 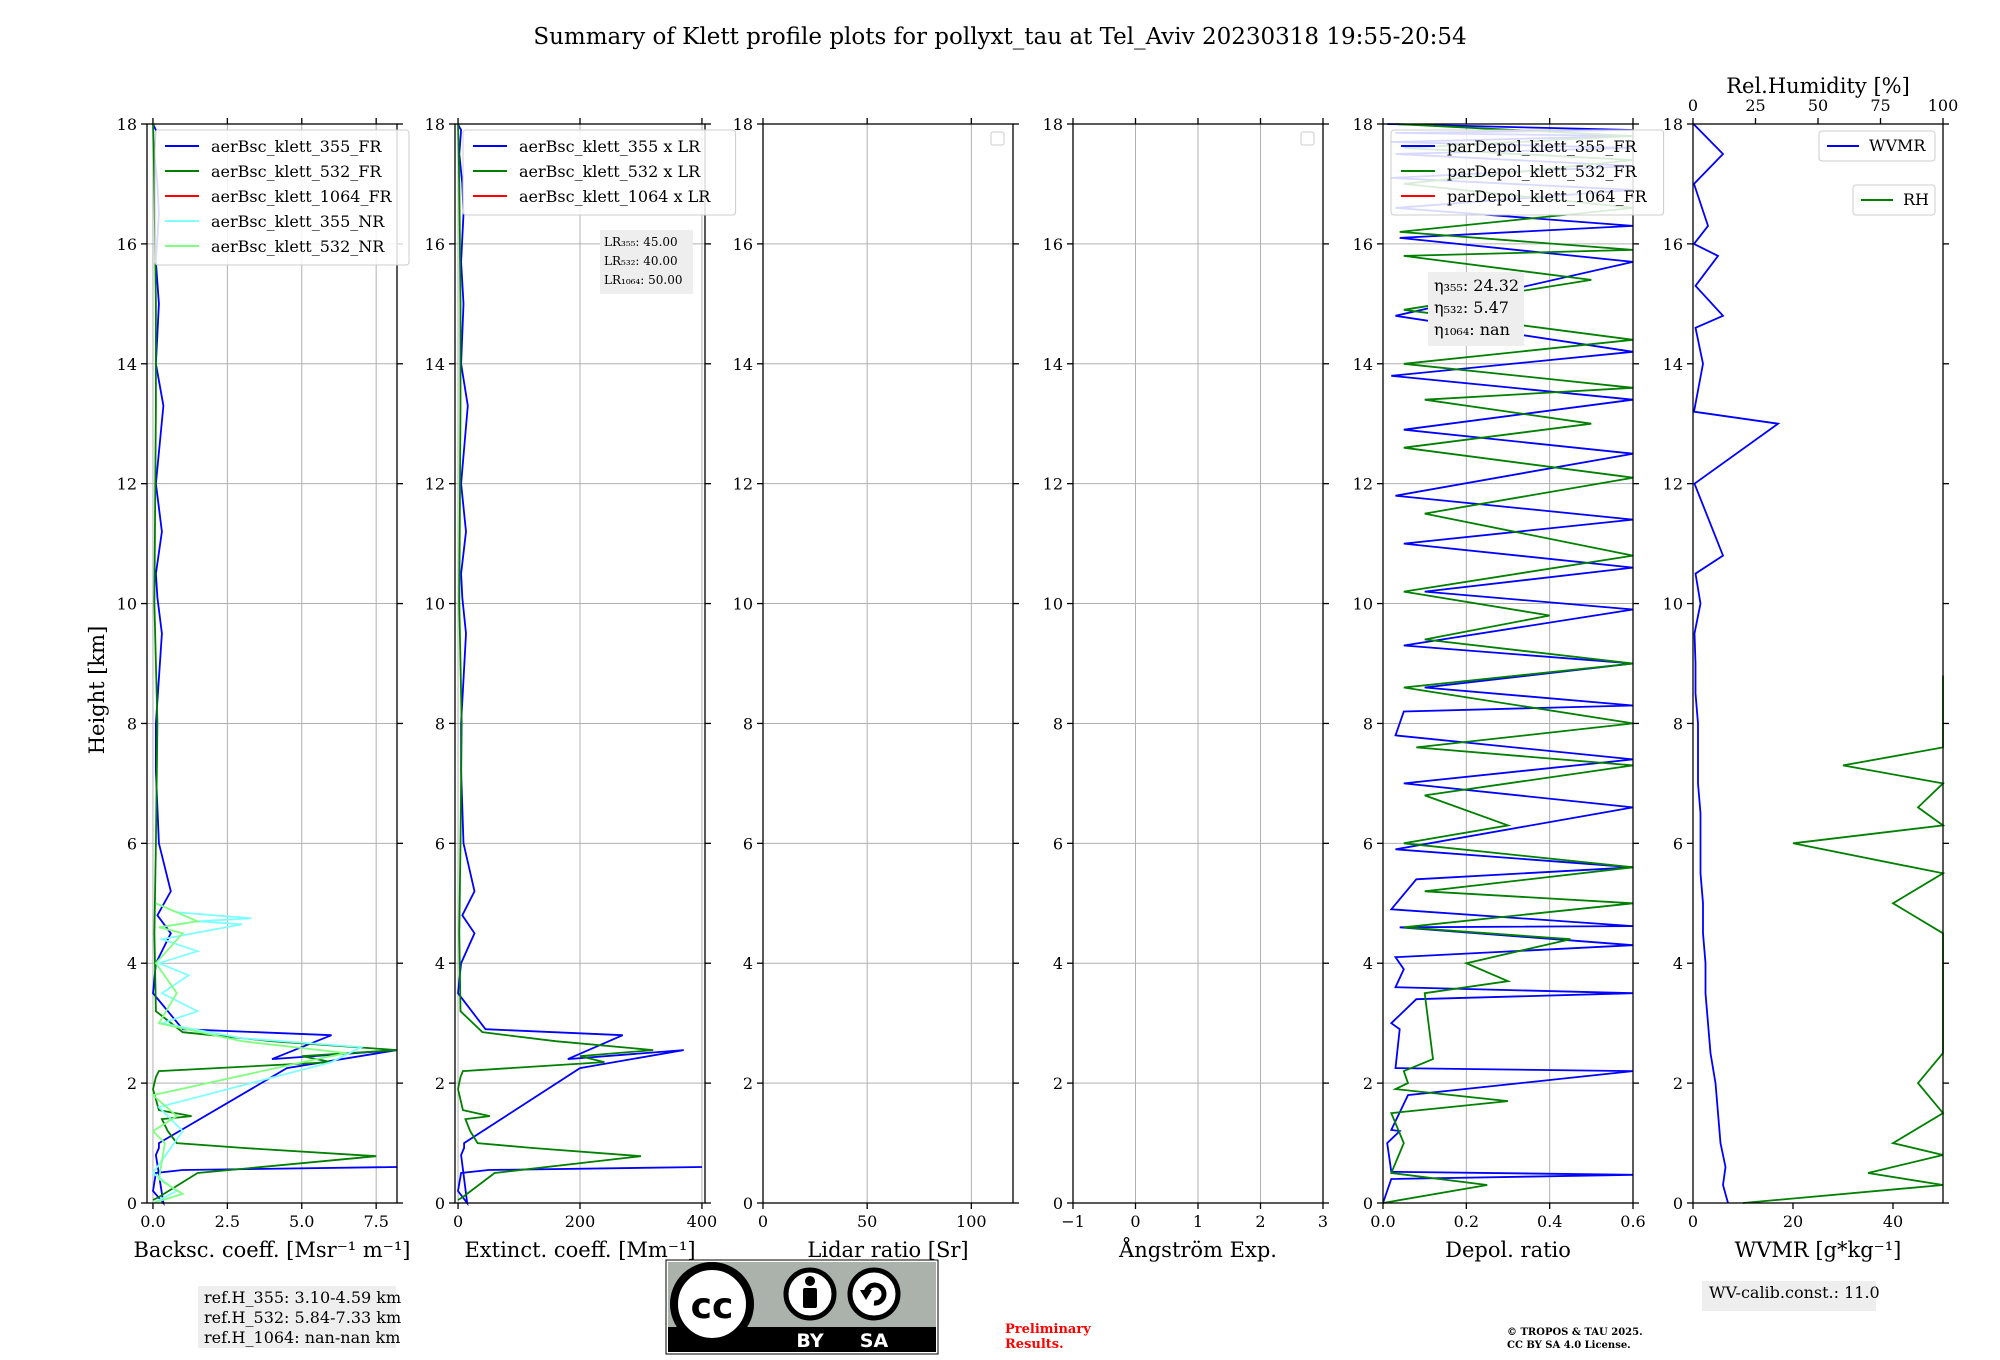 I want to click on annotation-line: η₁₀₆₄: nan, so click(x=1472, y=329).